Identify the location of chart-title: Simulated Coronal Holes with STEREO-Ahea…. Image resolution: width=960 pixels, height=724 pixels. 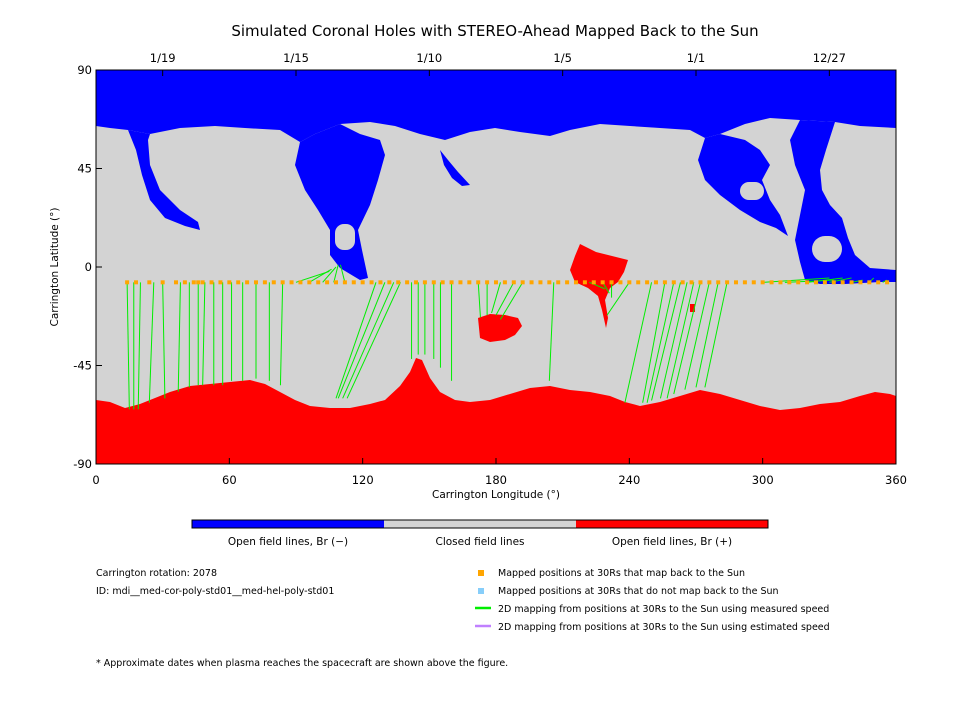
(494, 31).